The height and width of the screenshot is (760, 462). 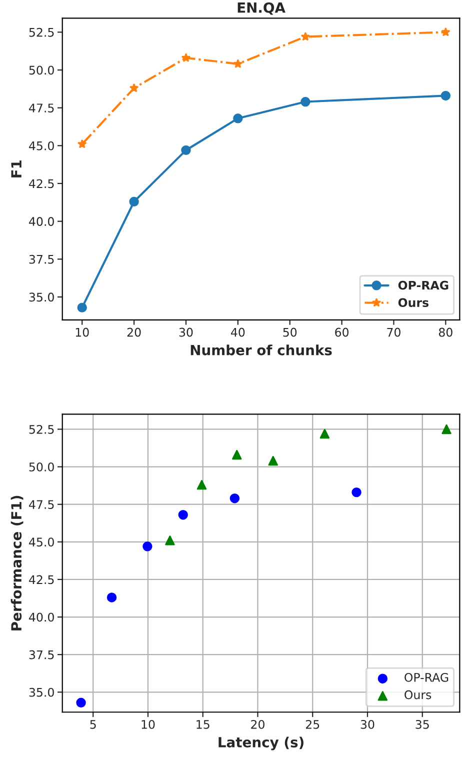 I want to click on y-axis-title: F1, so click(x=16, y=169).